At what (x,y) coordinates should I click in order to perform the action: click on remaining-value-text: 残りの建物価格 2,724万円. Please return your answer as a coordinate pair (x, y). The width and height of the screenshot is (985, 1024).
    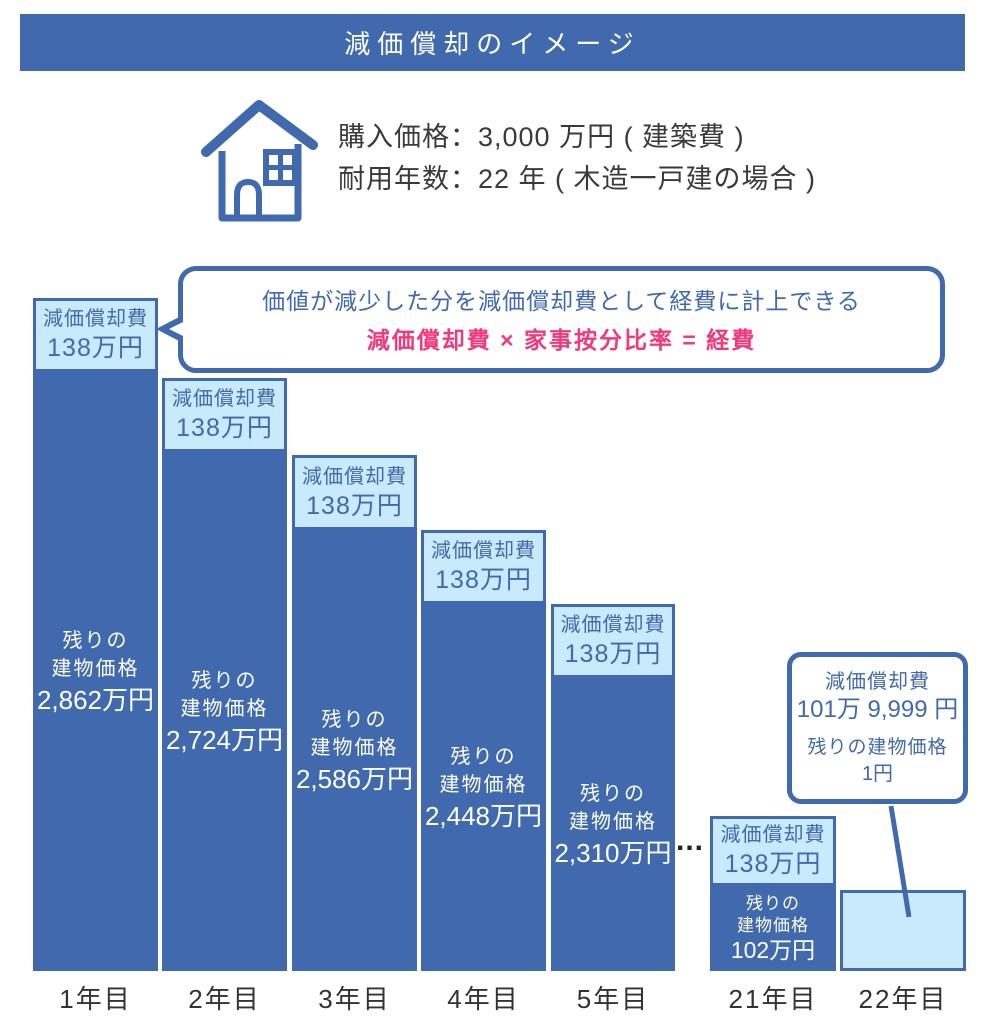
    Looking at the image, I should click on (224, 712).